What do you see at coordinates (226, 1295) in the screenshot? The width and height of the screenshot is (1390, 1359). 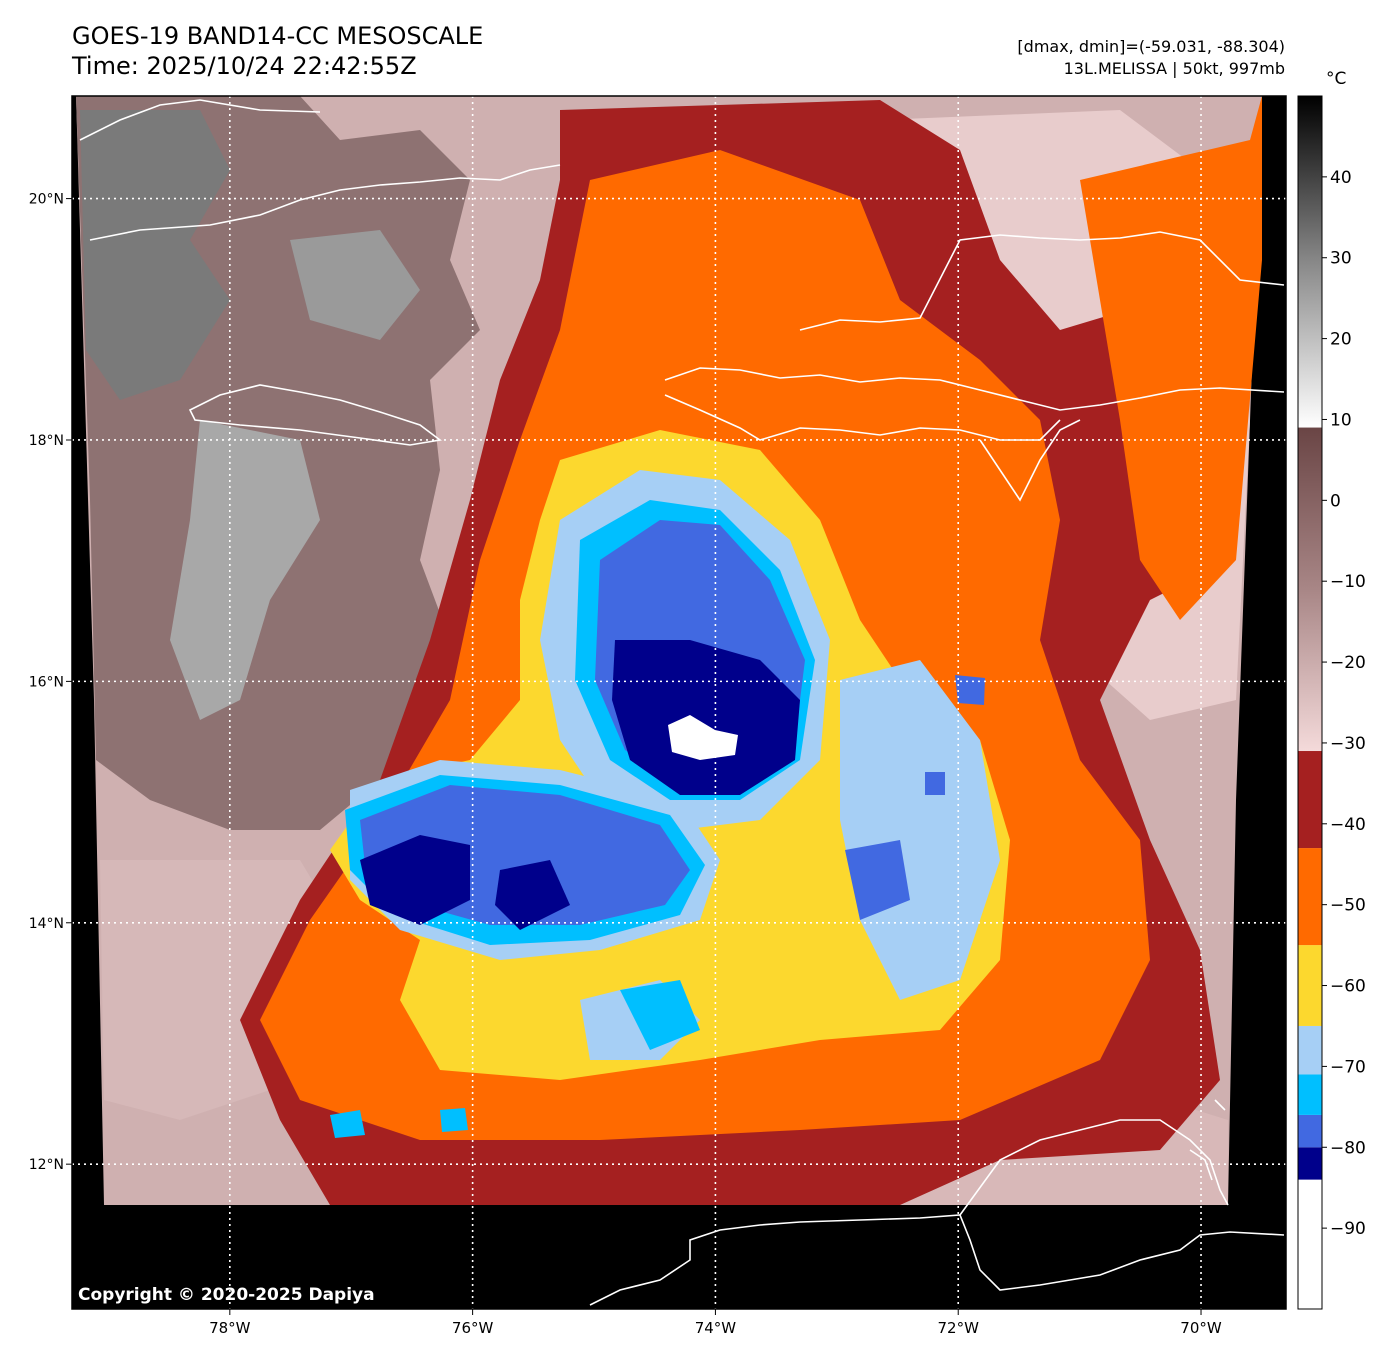 I see `copyright-notice: Copyright © 2020-2025 Dapiya` at bounding box center [226, 1295].